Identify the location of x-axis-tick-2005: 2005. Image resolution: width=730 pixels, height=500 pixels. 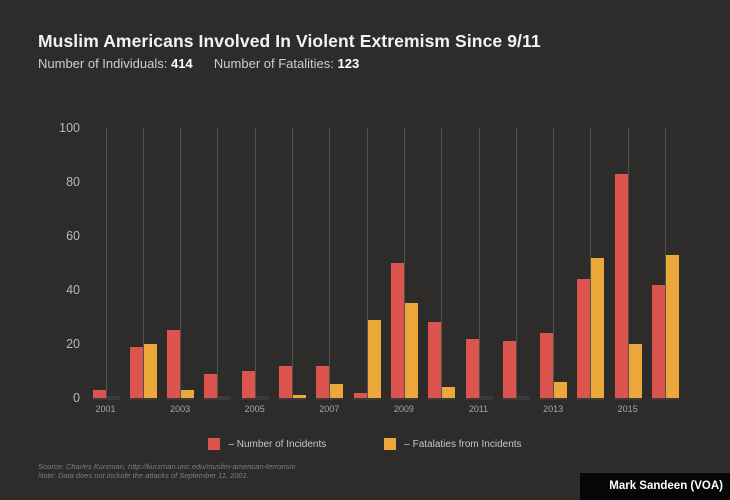
(254, 409).